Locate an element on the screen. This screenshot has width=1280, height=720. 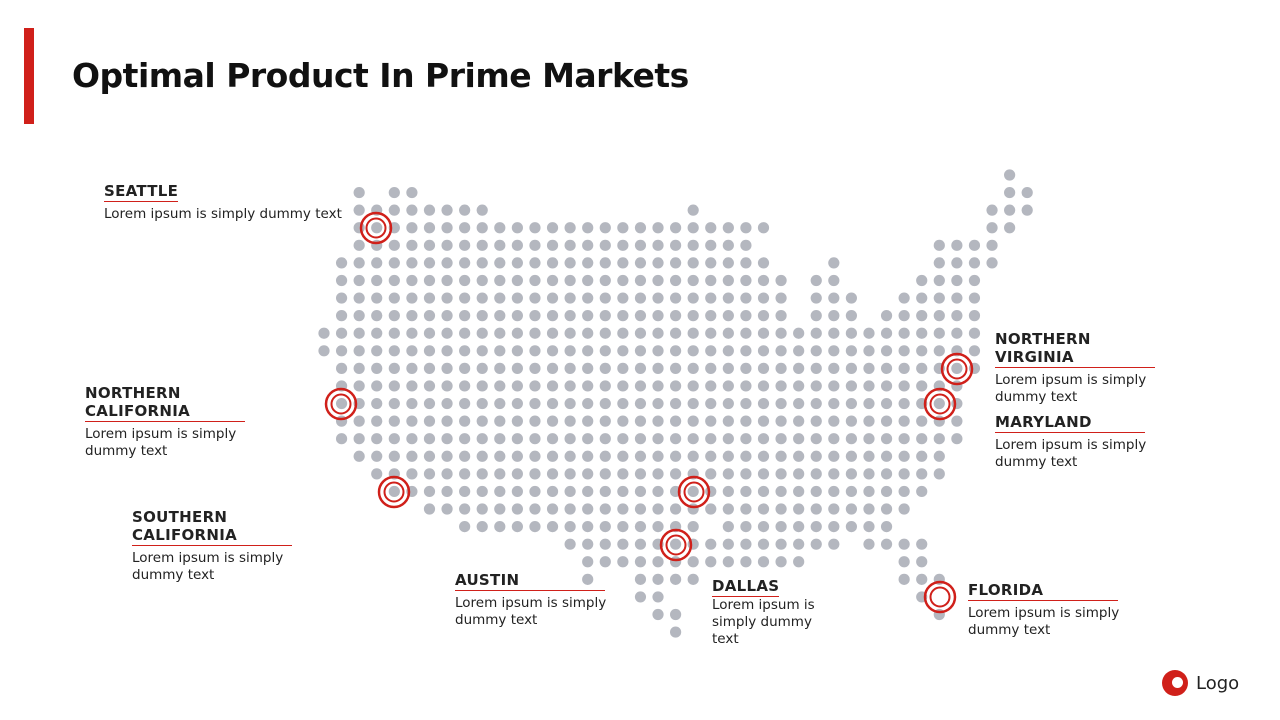
location-name: NORTHERN CALIFORNIA is located at coordinates (165, 403).